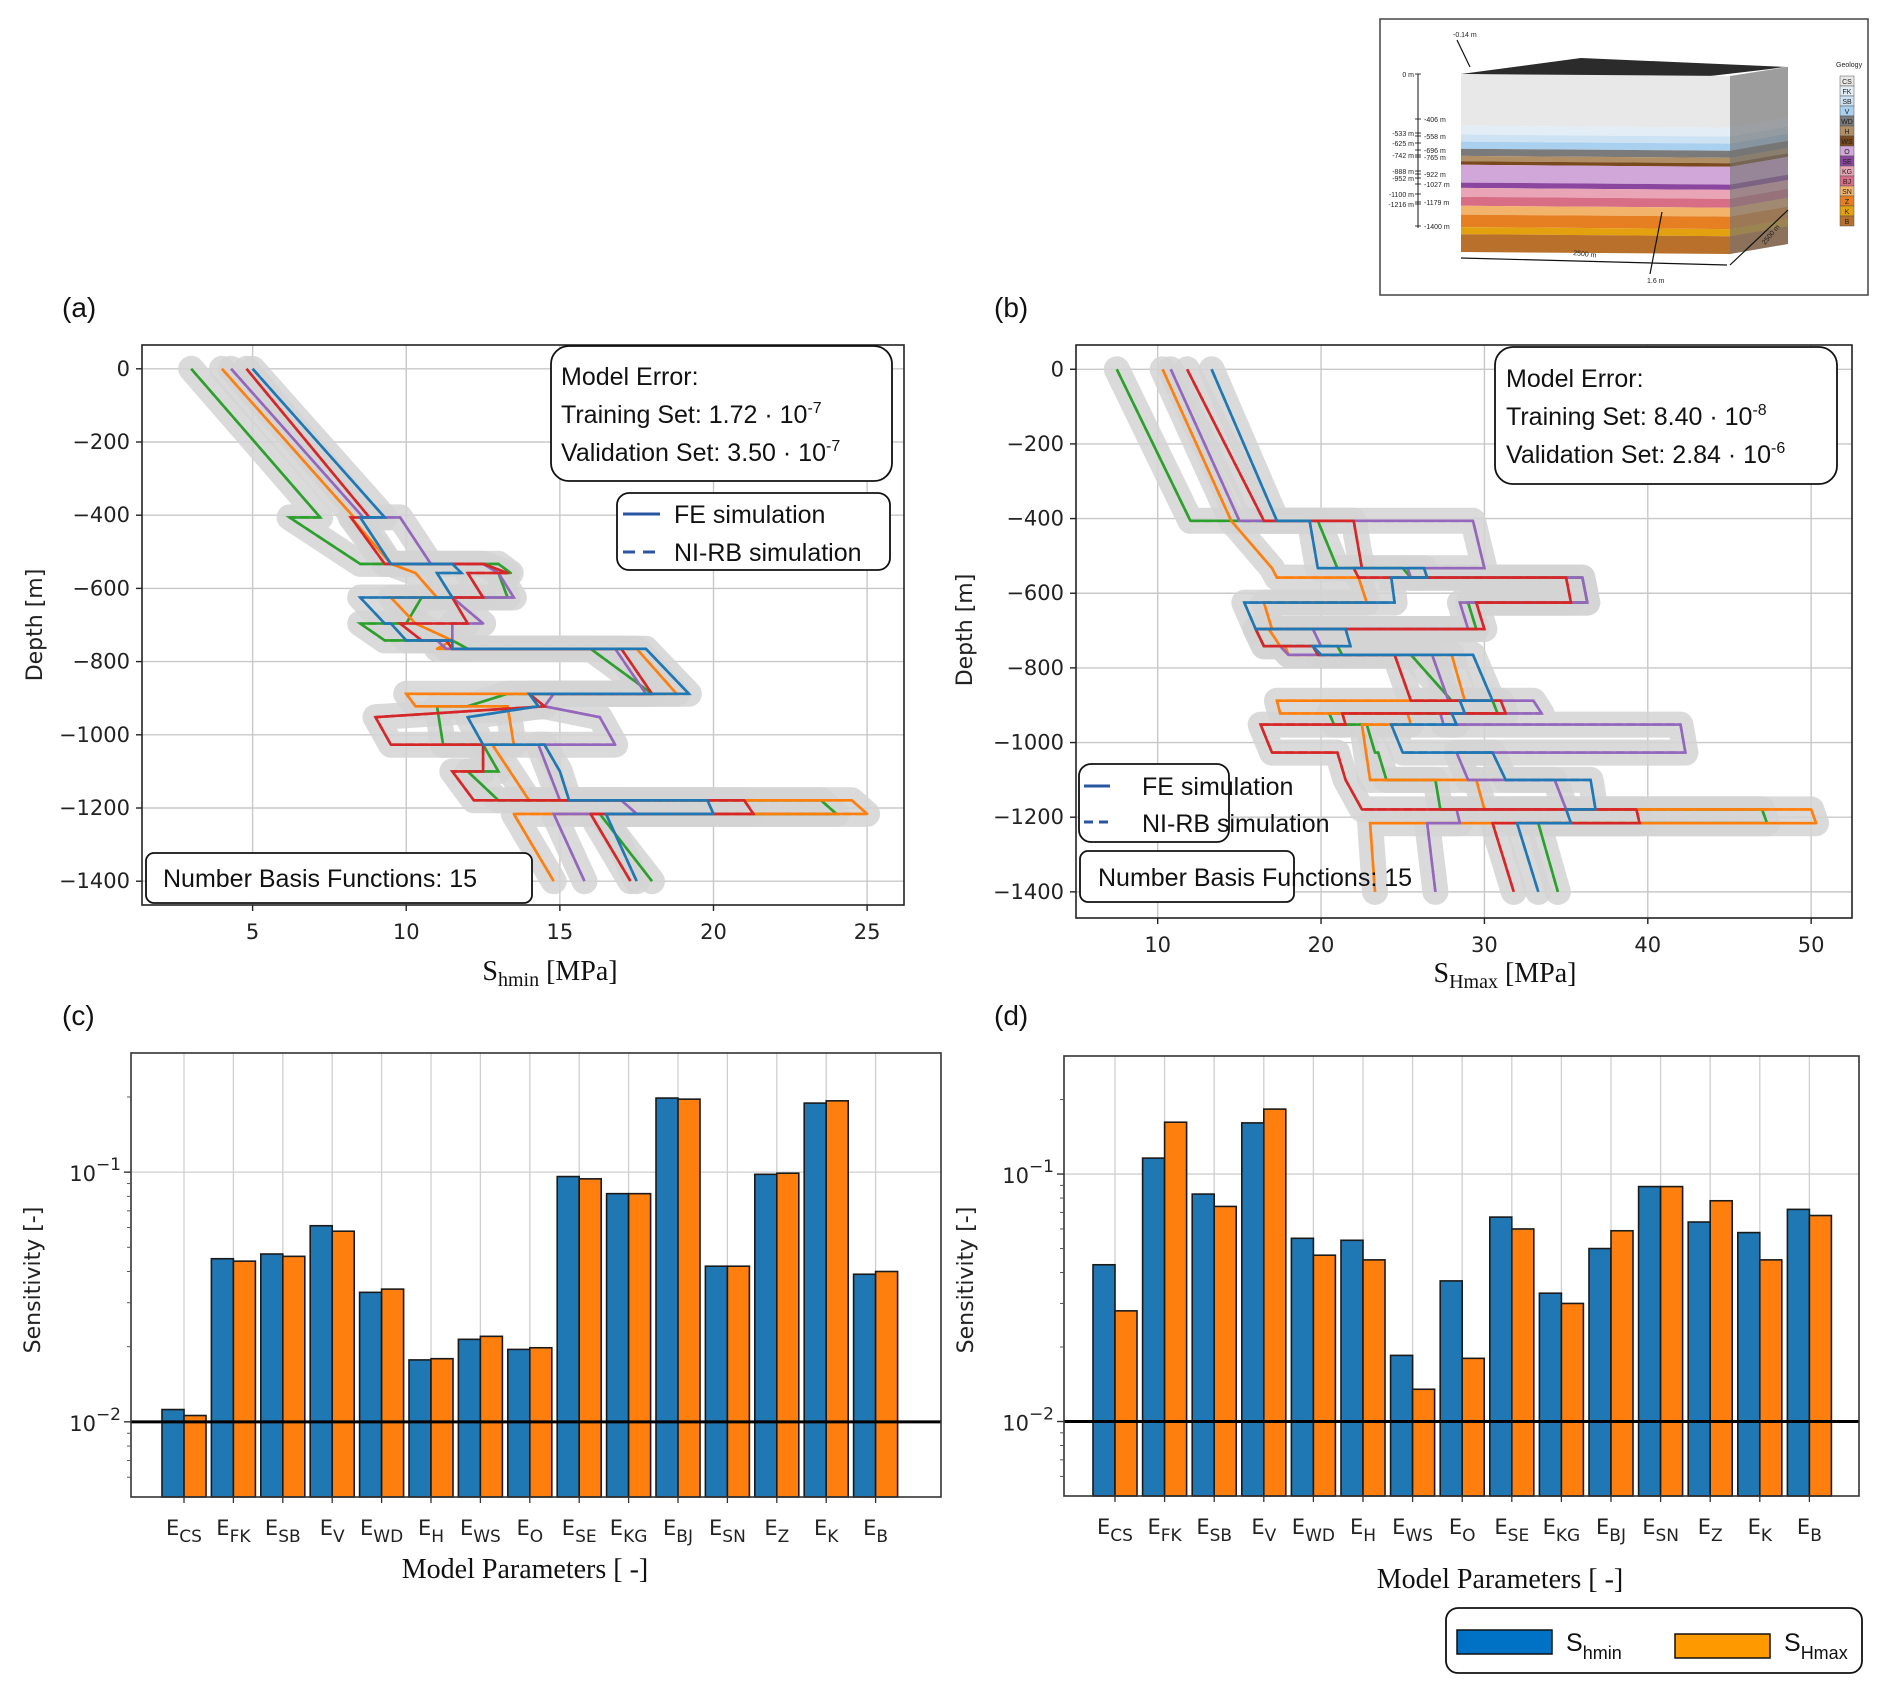 This screenshot has width=1892, height=1693. What do you see at coordinates (271, 1375) in the screenshot?
I see `bar-Shmin-SB` at bounding box center [271, 1375].